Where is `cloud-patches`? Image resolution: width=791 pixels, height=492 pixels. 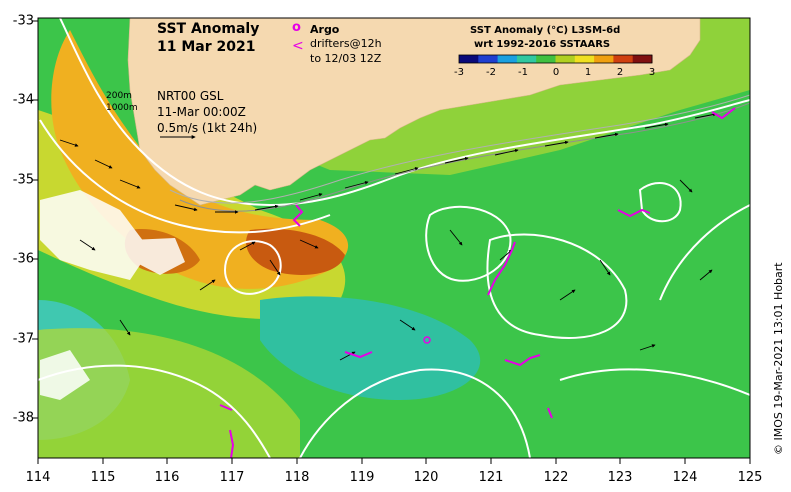
cloud-patches is located at coordinates (112, 295).